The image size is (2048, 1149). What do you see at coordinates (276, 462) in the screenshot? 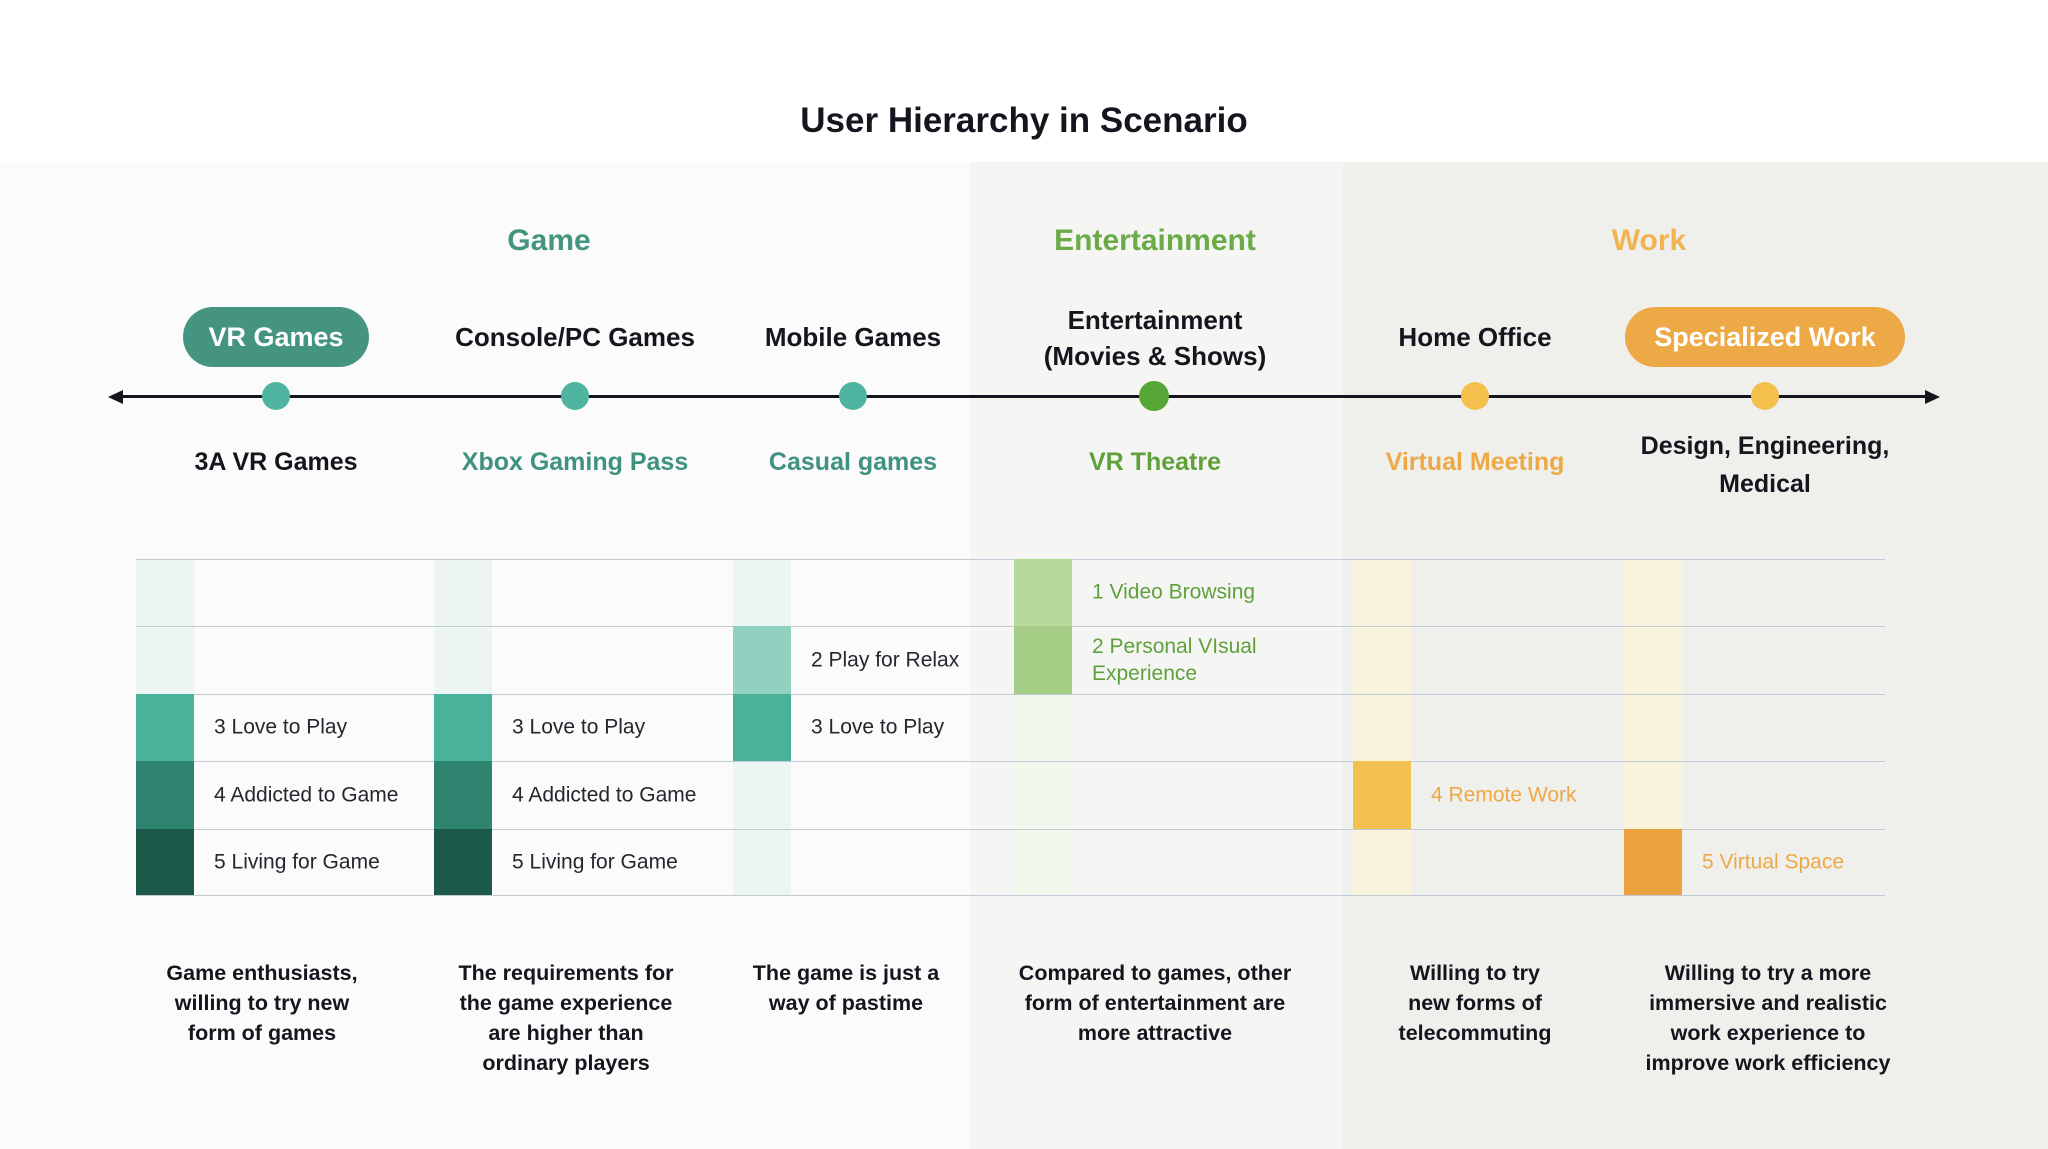
I see `sub-label-3a-vr-games: 3A VR Games` at bounding box center [276, 462].